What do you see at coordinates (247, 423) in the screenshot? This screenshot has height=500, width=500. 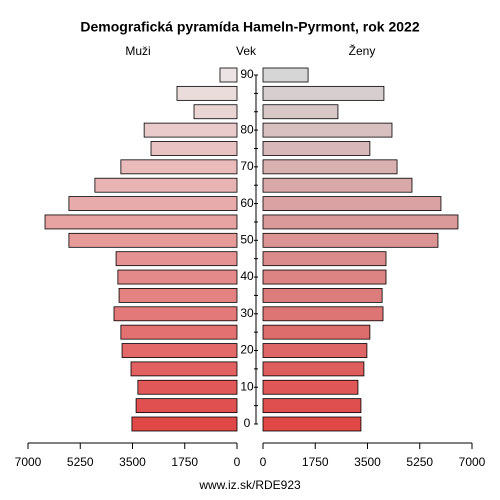 I see `y-tick-label: 0` at bounding box center [247, 423].